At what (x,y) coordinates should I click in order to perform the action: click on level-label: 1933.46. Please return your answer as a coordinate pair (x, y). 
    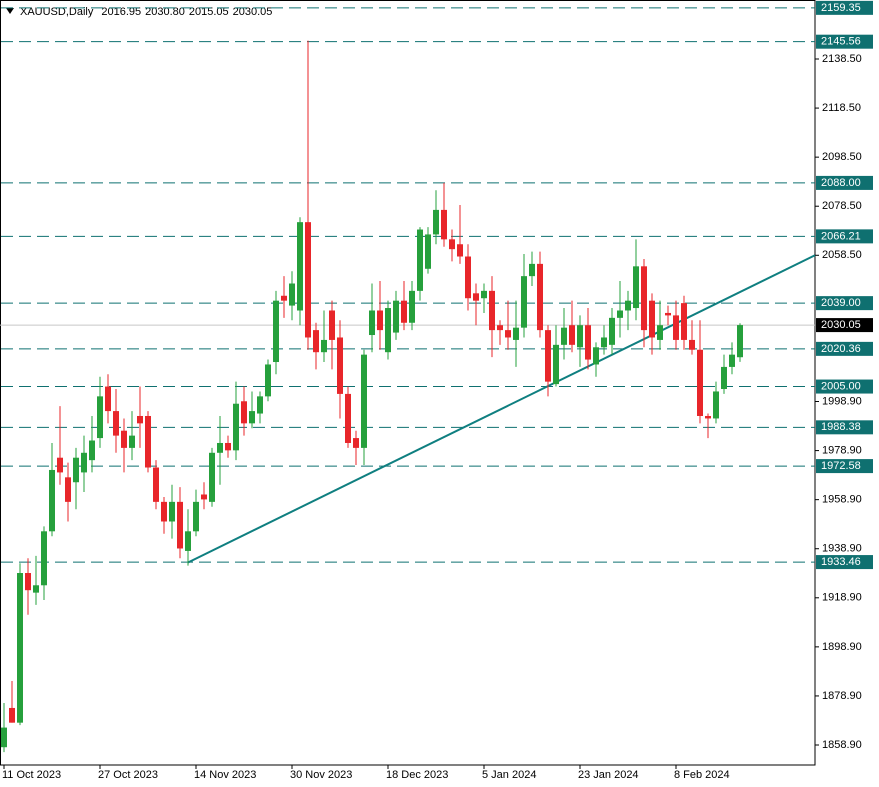
    Looking at the image, I should click on (841, 562).